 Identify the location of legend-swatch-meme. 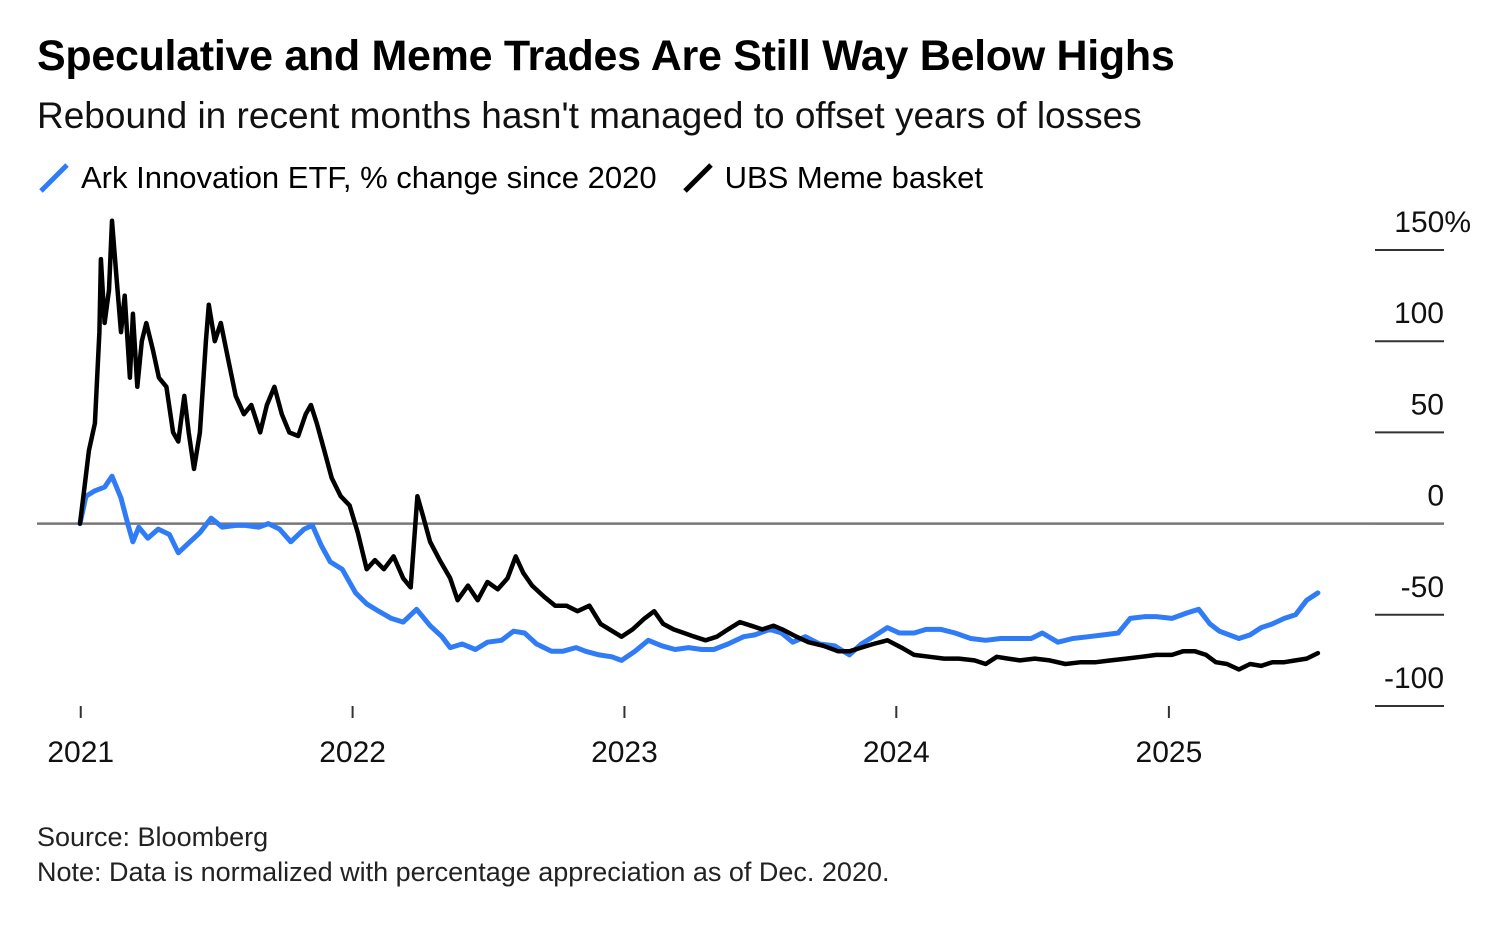
(697, 178).